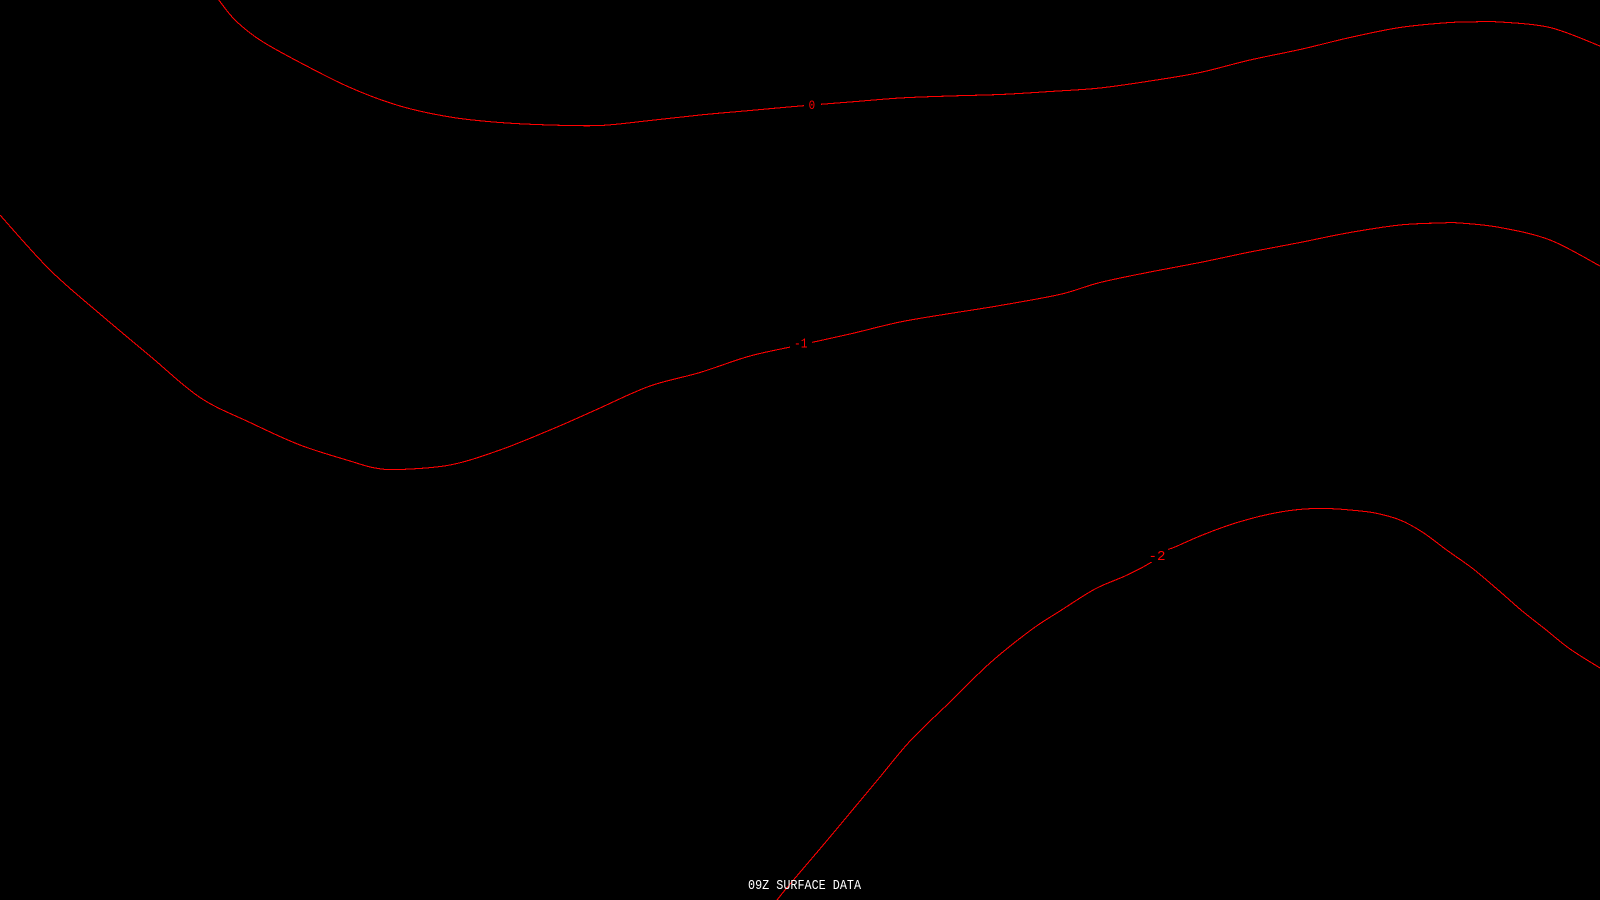 Image resolution: width=1600 pixels, height=900 pixels. Describe the element at coordinates (1157, 557) in the screenshot. I see `svg-text: -2` at that location.